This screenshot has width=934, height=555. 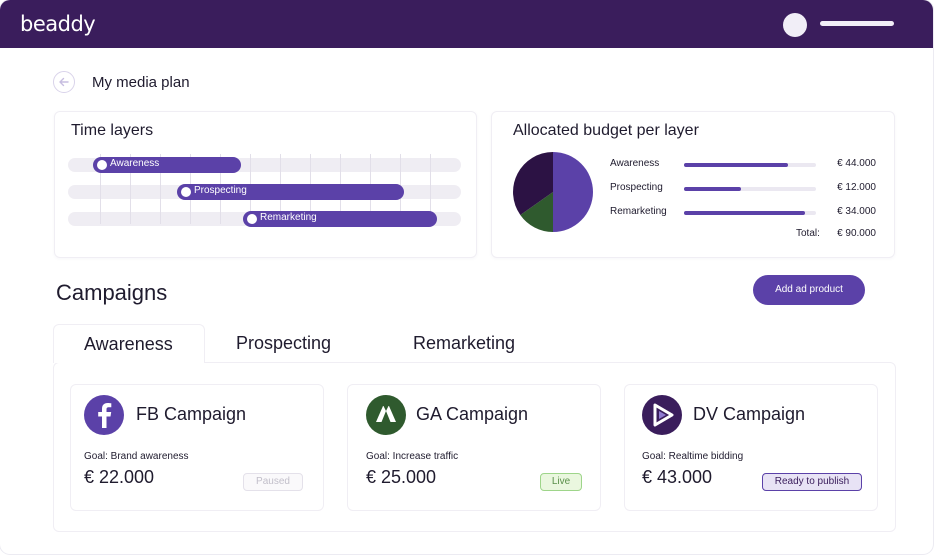 What do you see at coordinates (412, 456) in the screenshot?
I see `campaign-goal: Goal: Increase traffic` at bounding box center [412, 456].